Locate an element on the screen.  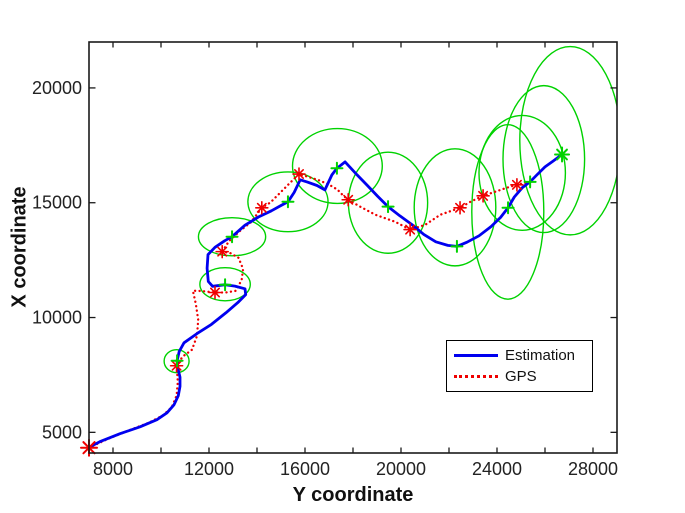
x-tick-label: 24000 is located at coordinates (497, 469).